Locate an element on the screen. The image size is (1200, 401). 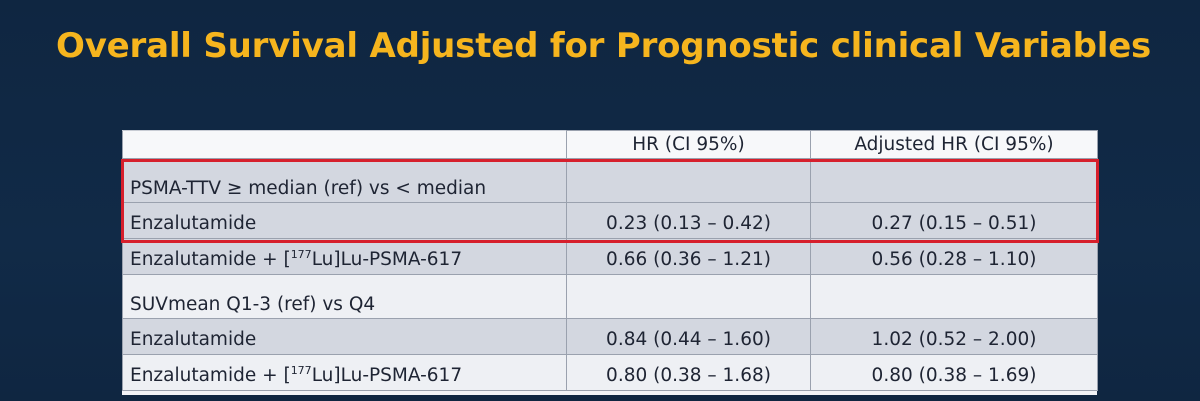
table-row-suvmean-group: SUVmean Q1-3 (ref) vs Q4 is located at coordinates (610, 296).